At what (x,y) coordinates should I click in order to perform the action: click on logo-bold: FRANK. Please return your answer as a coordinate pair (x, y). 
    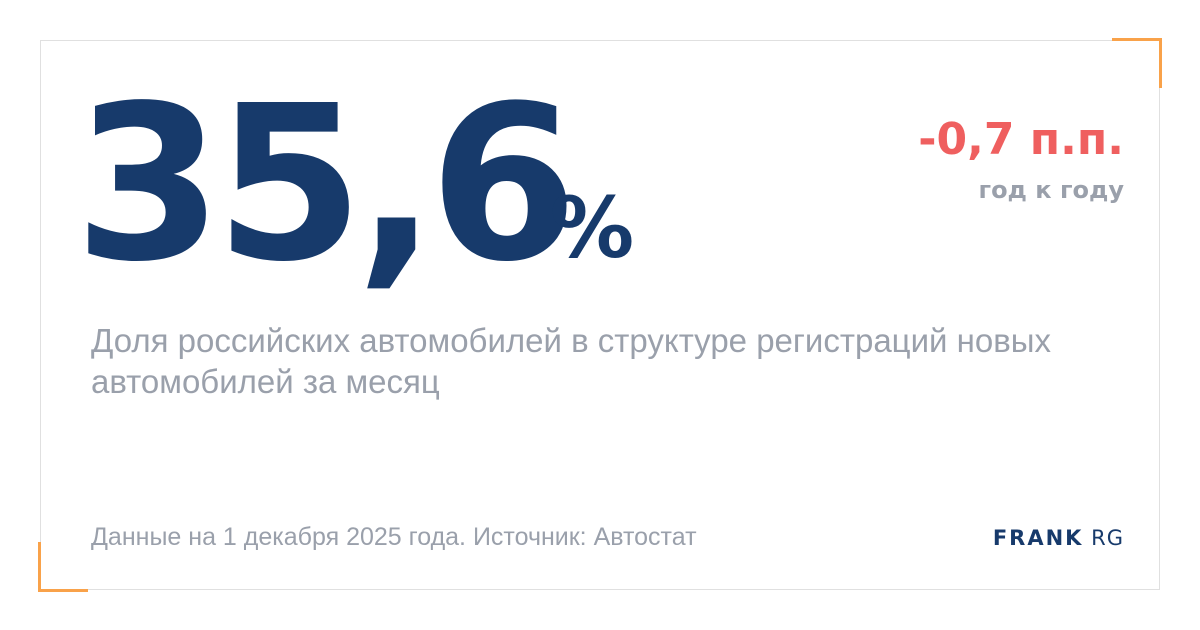
    Looking at the image, I should click on (1038, 538).